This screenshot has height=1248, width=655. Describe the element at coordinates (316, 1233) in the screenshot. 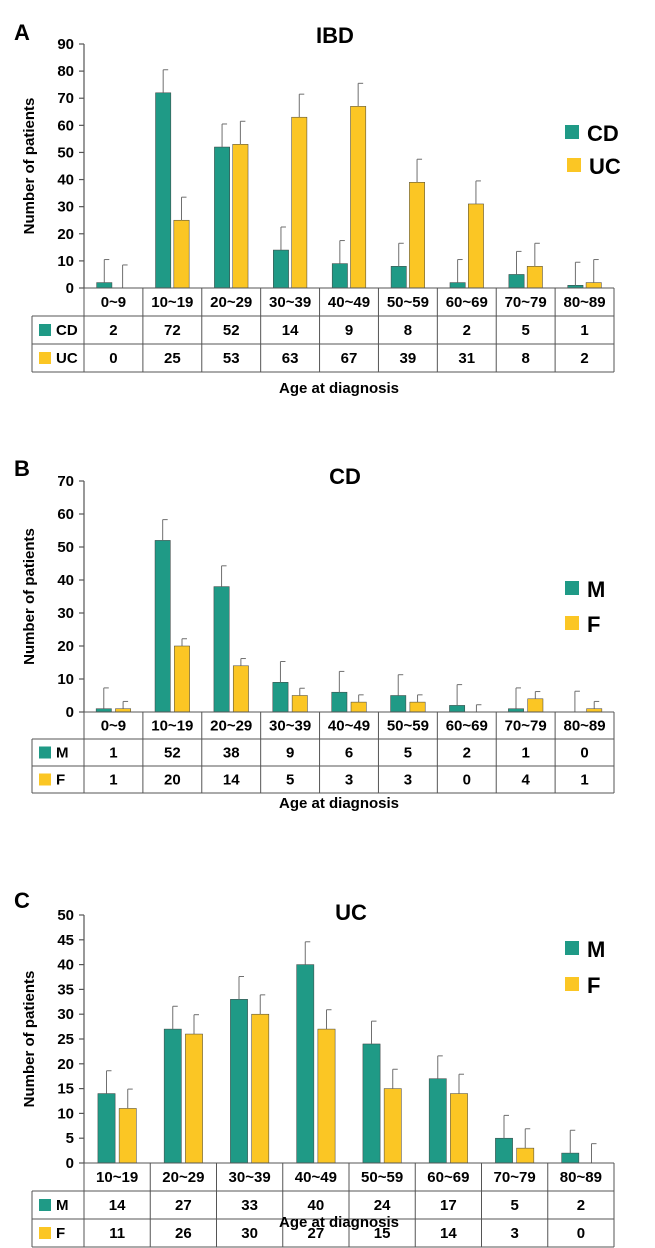

I see `table-cell-value: 27` at that location.